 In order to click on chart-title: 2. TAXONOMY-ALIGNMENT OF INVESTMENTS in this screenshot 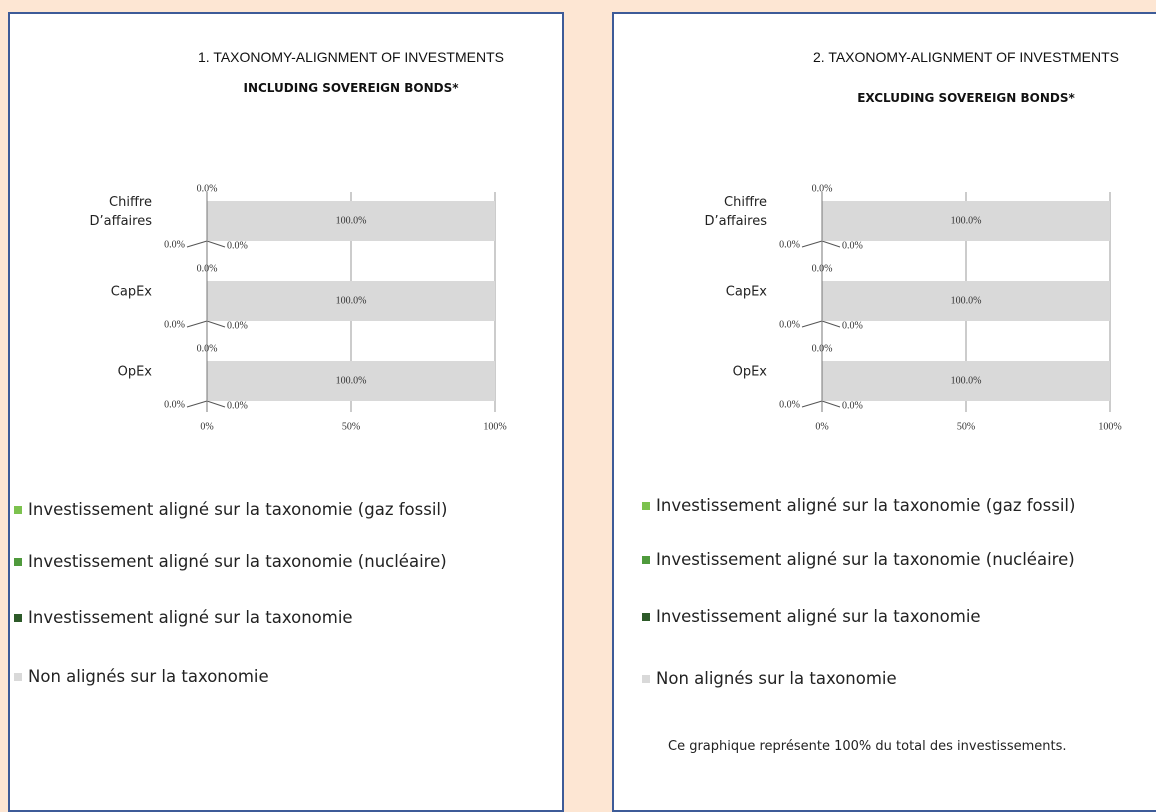, I will do `click(966, 57)`.